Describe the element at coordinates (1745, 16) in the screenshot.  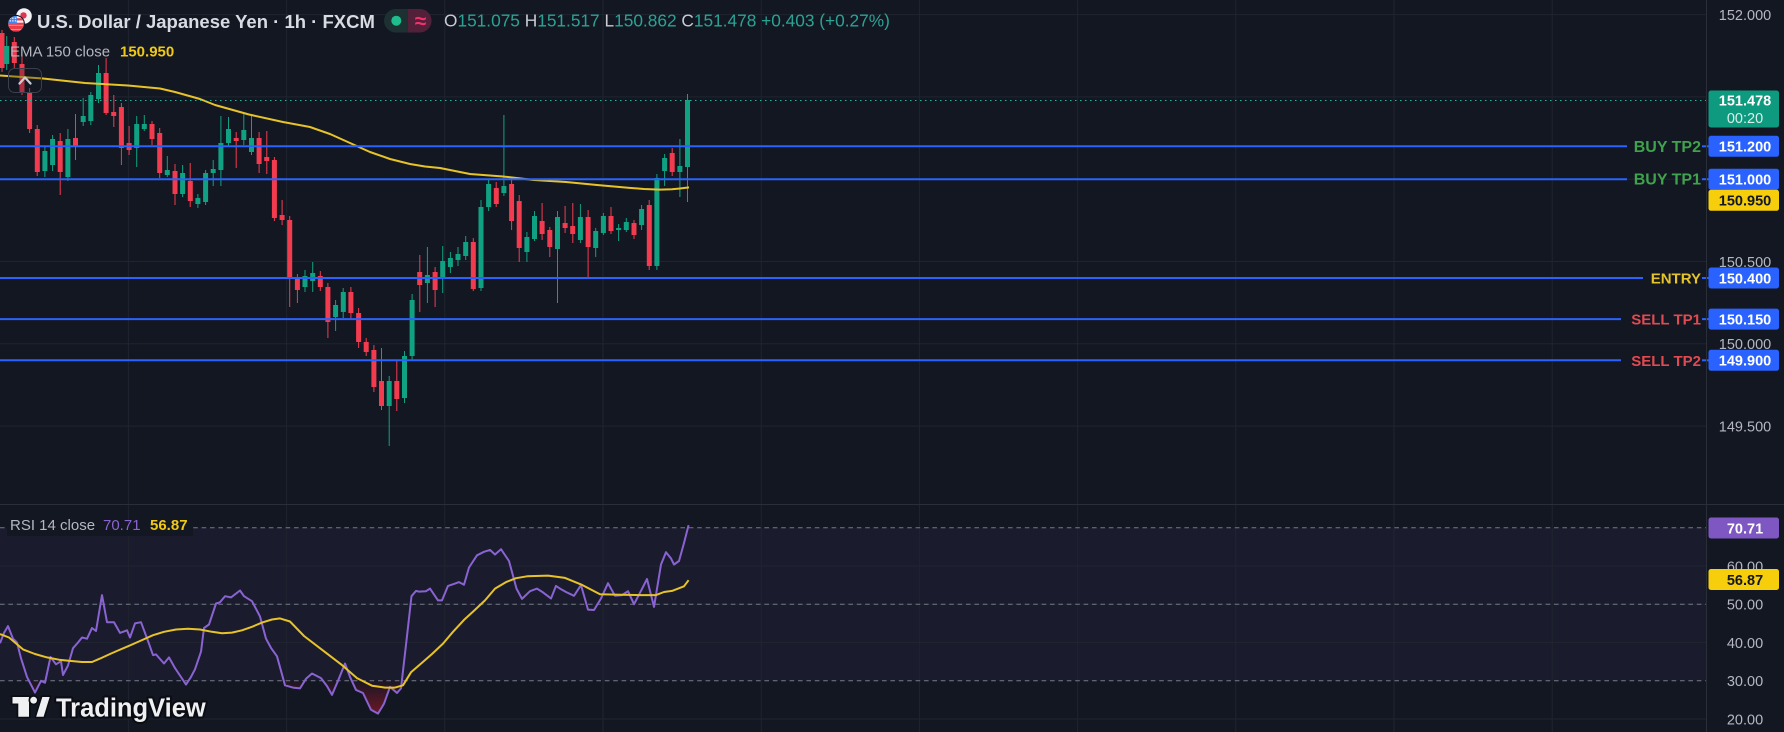
I see `svg-text: 152.000` at that location.